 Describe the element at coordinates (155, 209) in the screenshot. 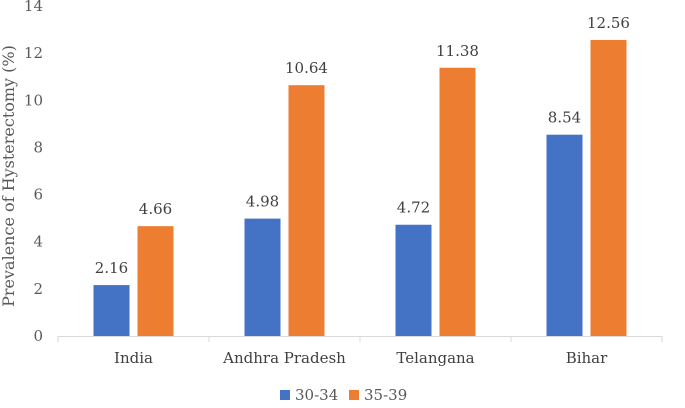

I see `data-label: 4.66` at that location.